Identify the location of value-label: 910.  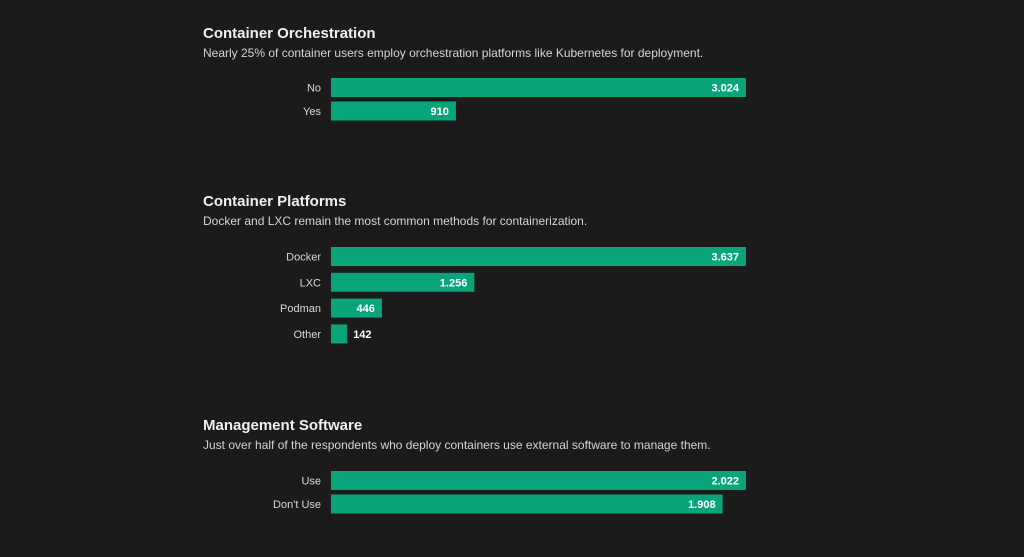
(440, 112).